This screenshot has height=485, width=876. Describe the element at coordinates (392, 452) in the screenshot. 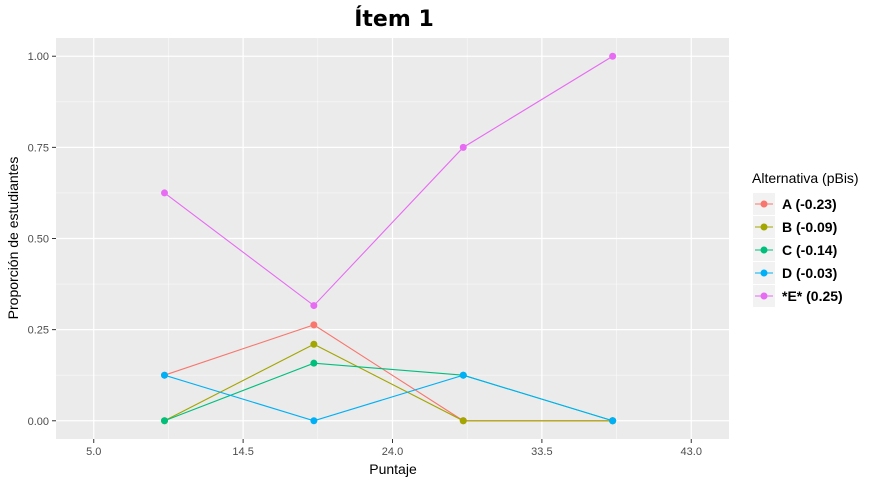

I see `x-tick-label: 24.0` at that location.